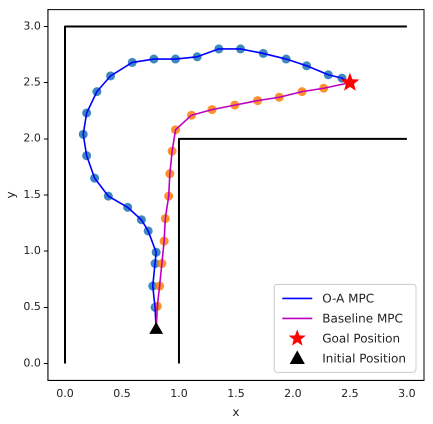  What do you see at coordinates (32, 138) in the screenshot?
I see `y-tick-label: 2.0` at bounding box center [32, 138].